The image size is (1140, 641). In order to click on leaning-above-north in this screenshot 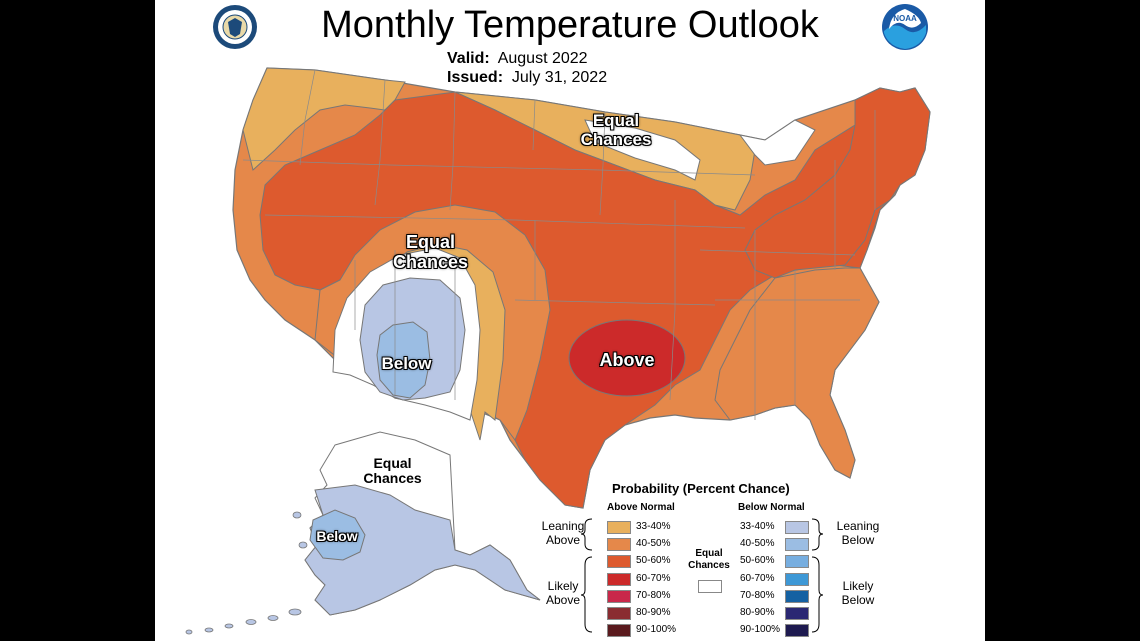, I will do `click(324, 119)`.